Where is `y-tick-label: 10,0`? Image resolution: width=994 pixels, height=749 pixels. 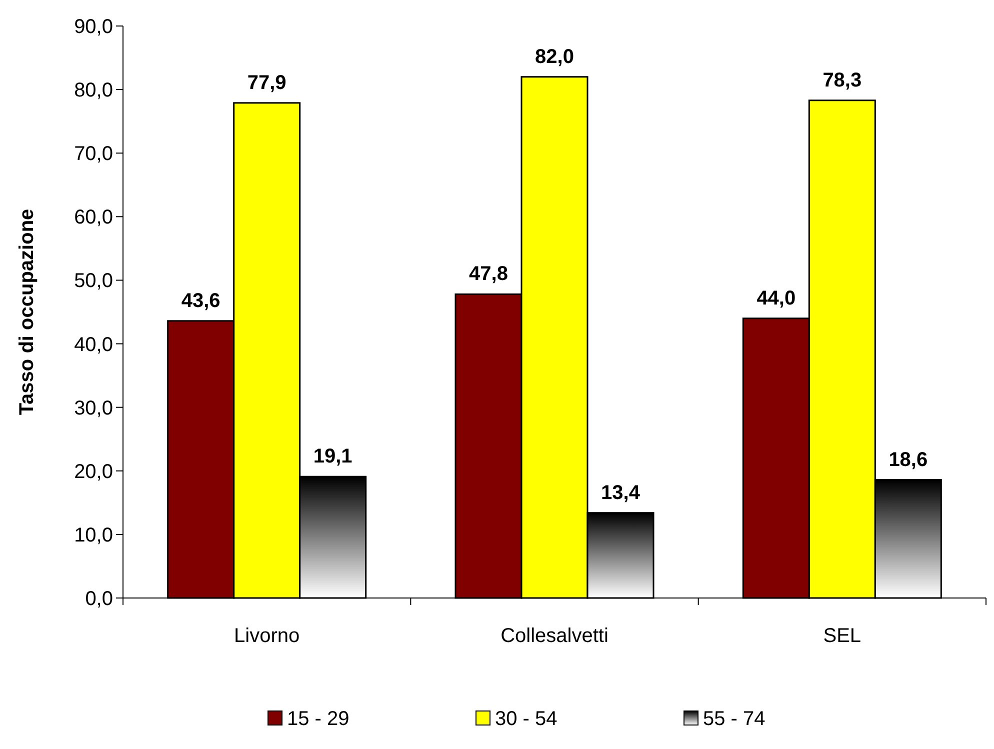 y-tick-label: 10,0 is located at coordinates (93, 535).